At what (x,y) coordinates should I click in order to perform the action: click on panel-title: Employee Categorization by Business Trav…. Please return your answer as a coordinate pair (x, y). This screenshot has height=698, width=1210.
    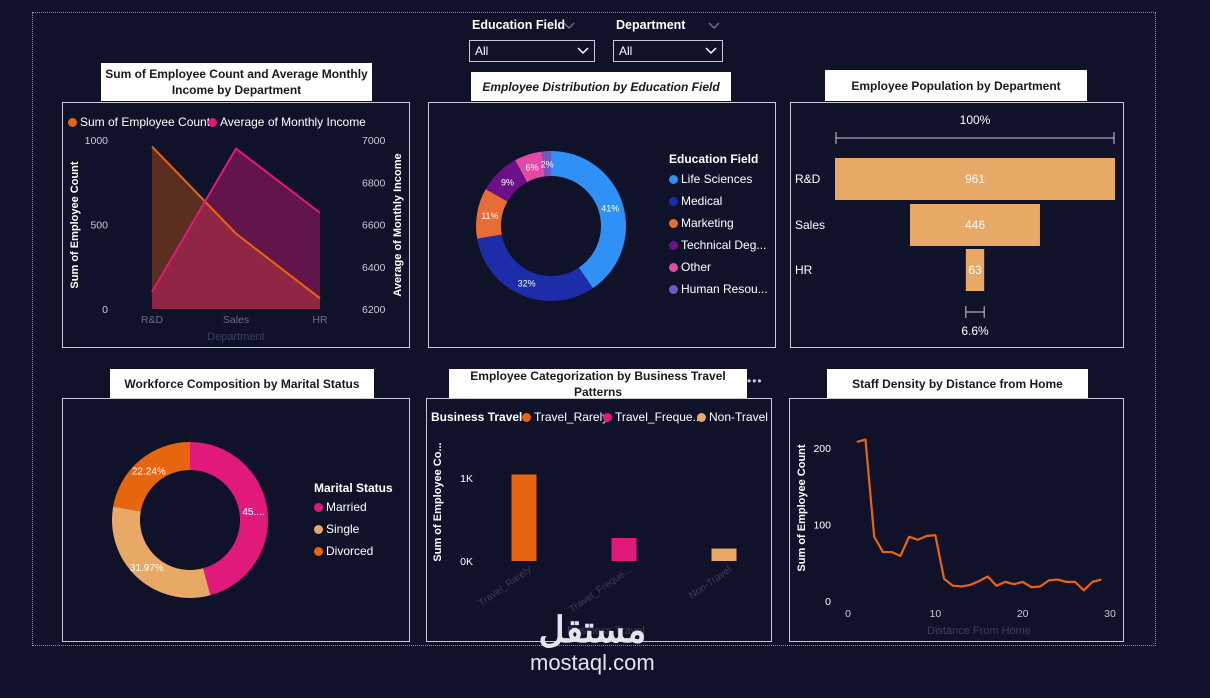
    Looking at the image, I should click on (598, 384).